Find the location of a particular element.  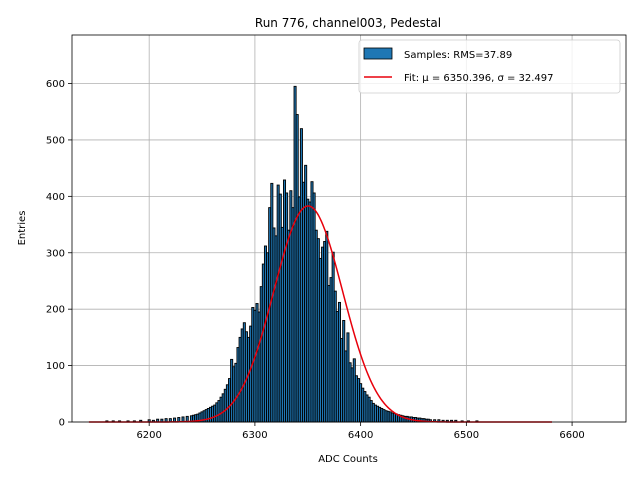

x-tick-label: 6500 is located at coordinates (466, 435).